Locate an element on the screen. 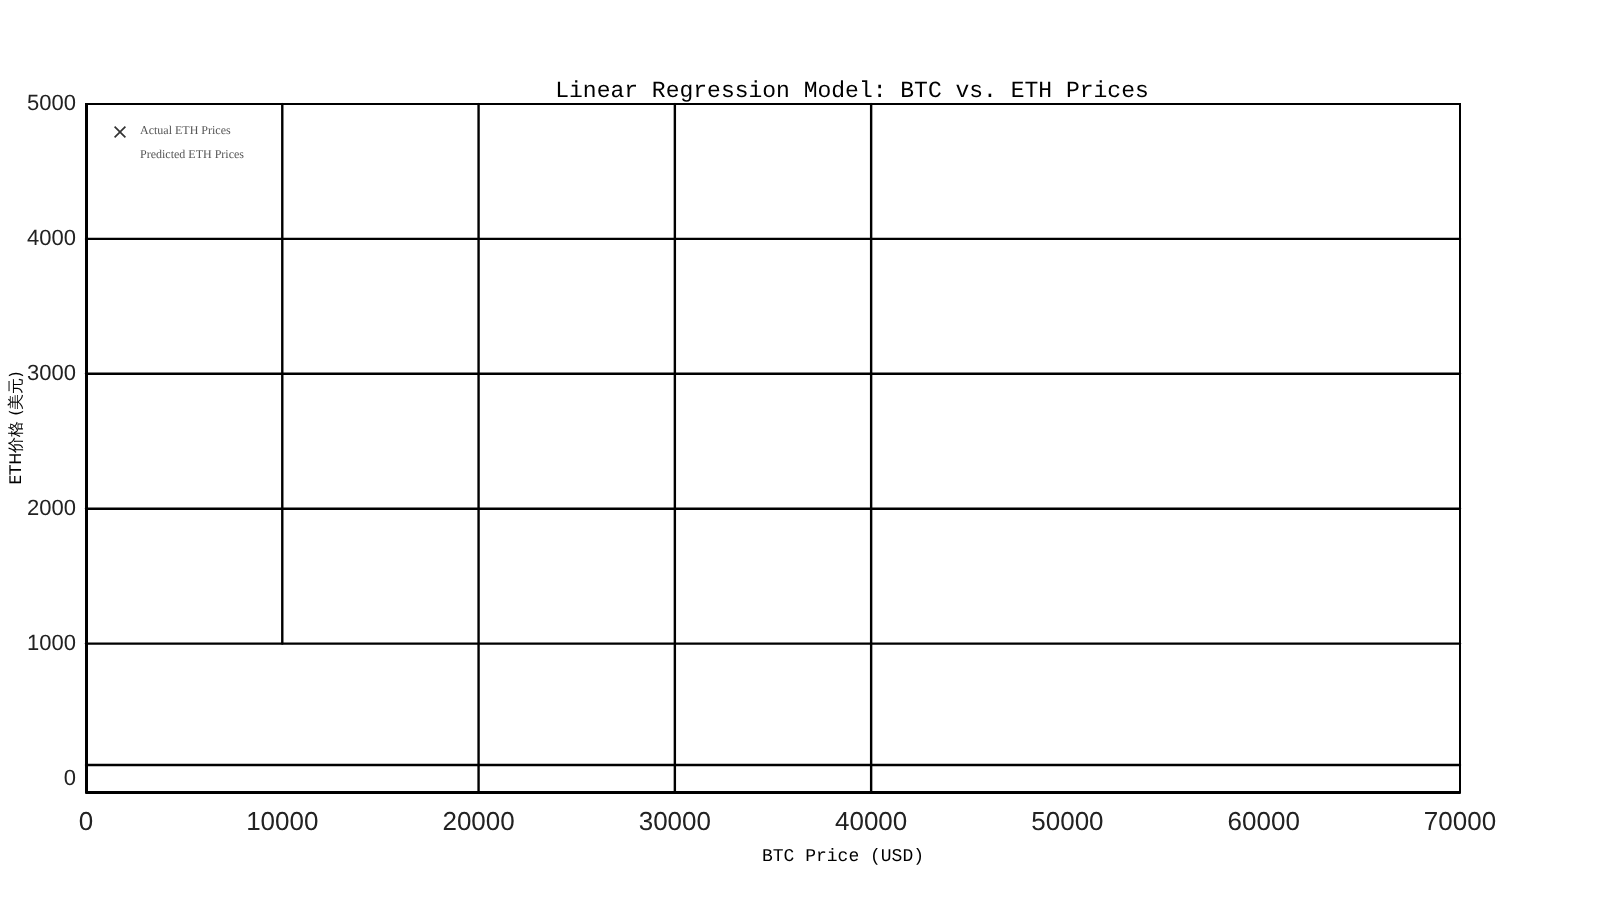 The image size is (1600, 902). x-tick-label: 40000 is located at coordinates (871, 821).